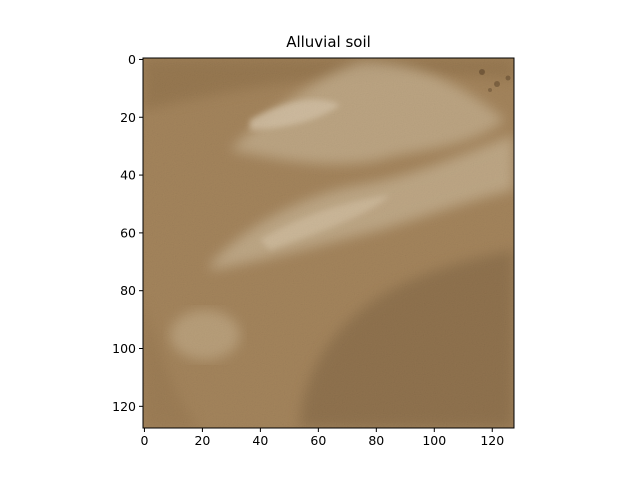 The width and height of the screenshot is (640, 480). What do you see at coordinates (202, 440) in the screenshot?
I see `x-tick-label: 20` at bounding box center [202, 440].